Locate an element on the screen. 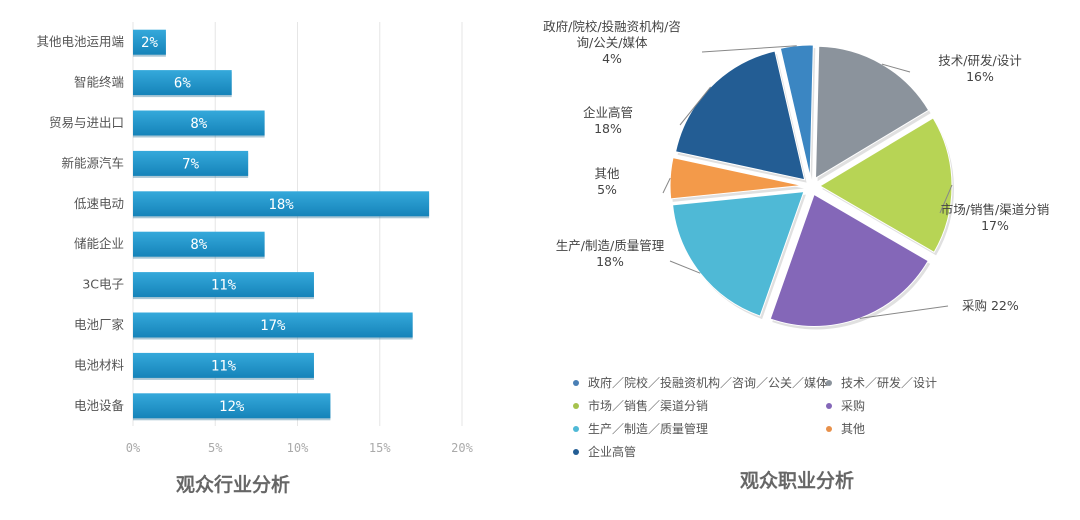 Image resolution: width=1080 pixels, height=520 pixels. pie-slice-label-line: 4% is located at coordinates (612, 58).